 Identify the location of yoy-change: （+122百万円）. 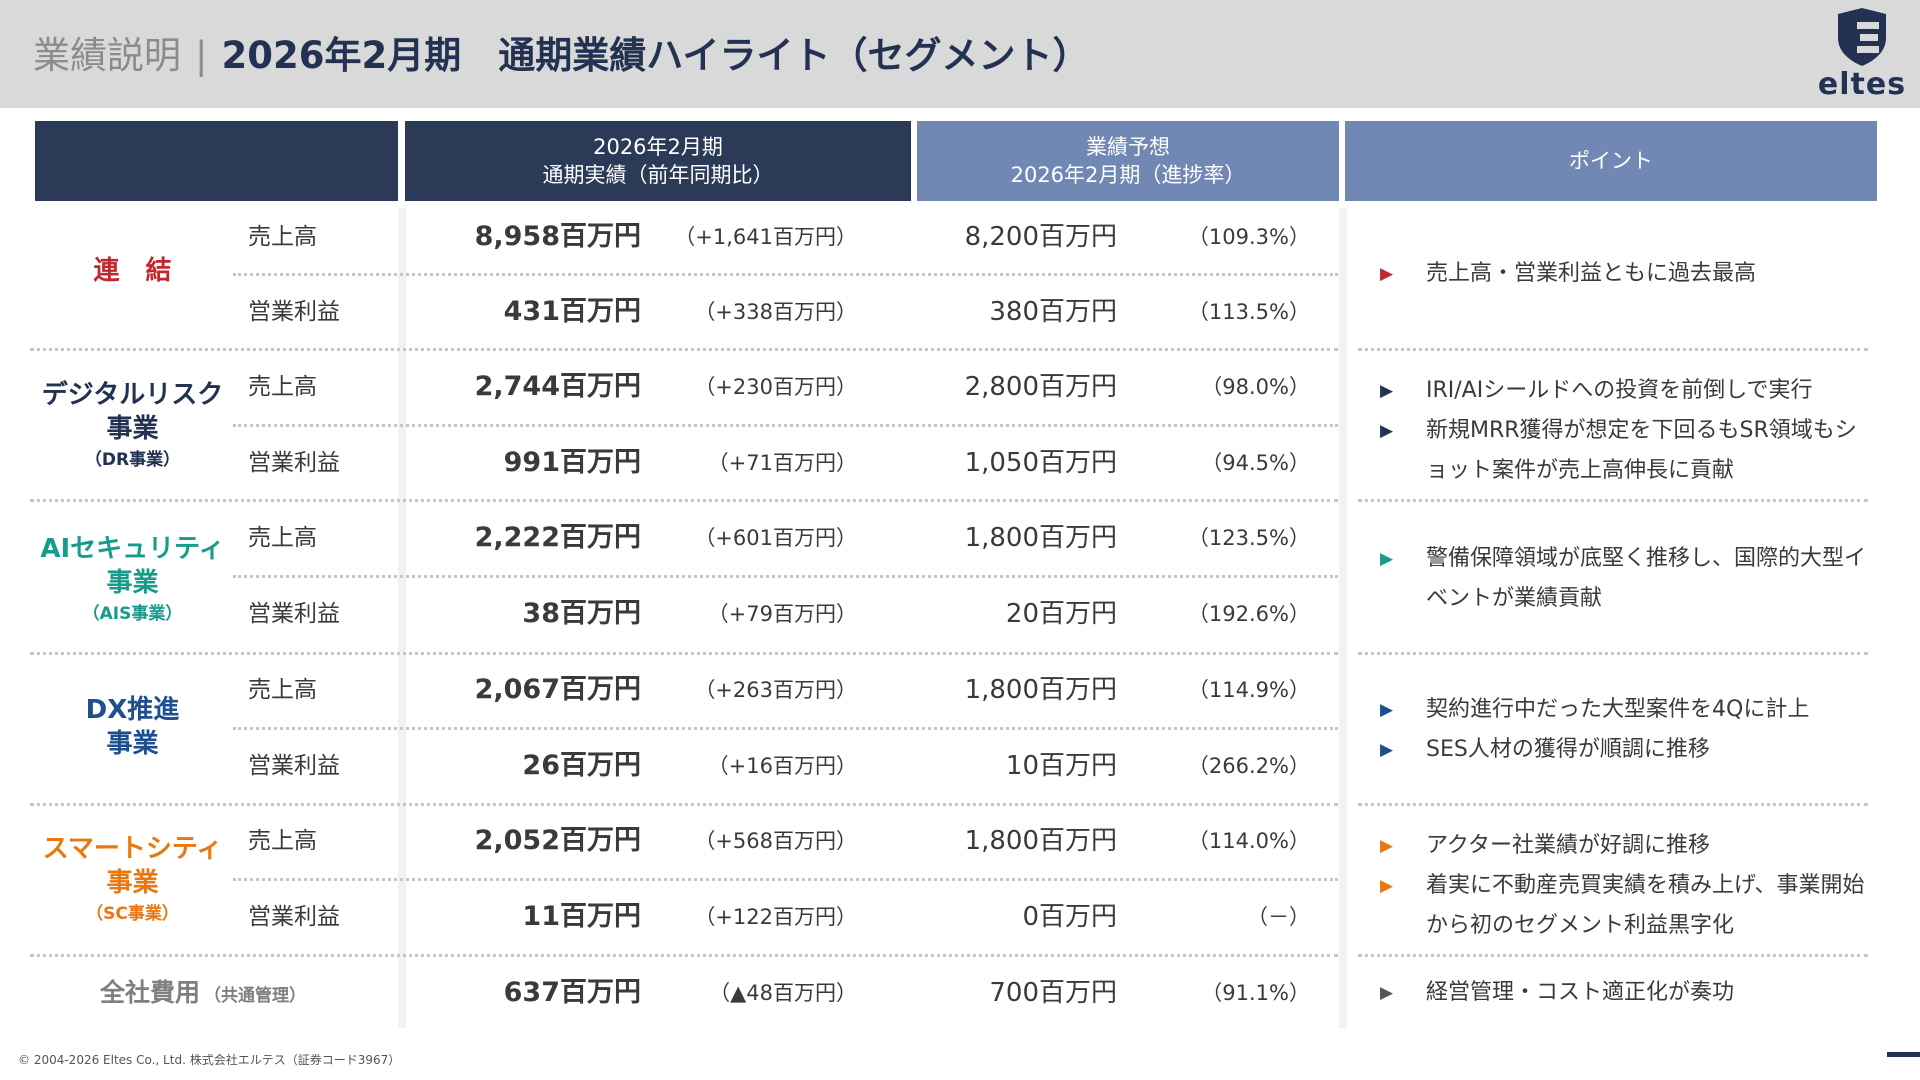
(775, 917).